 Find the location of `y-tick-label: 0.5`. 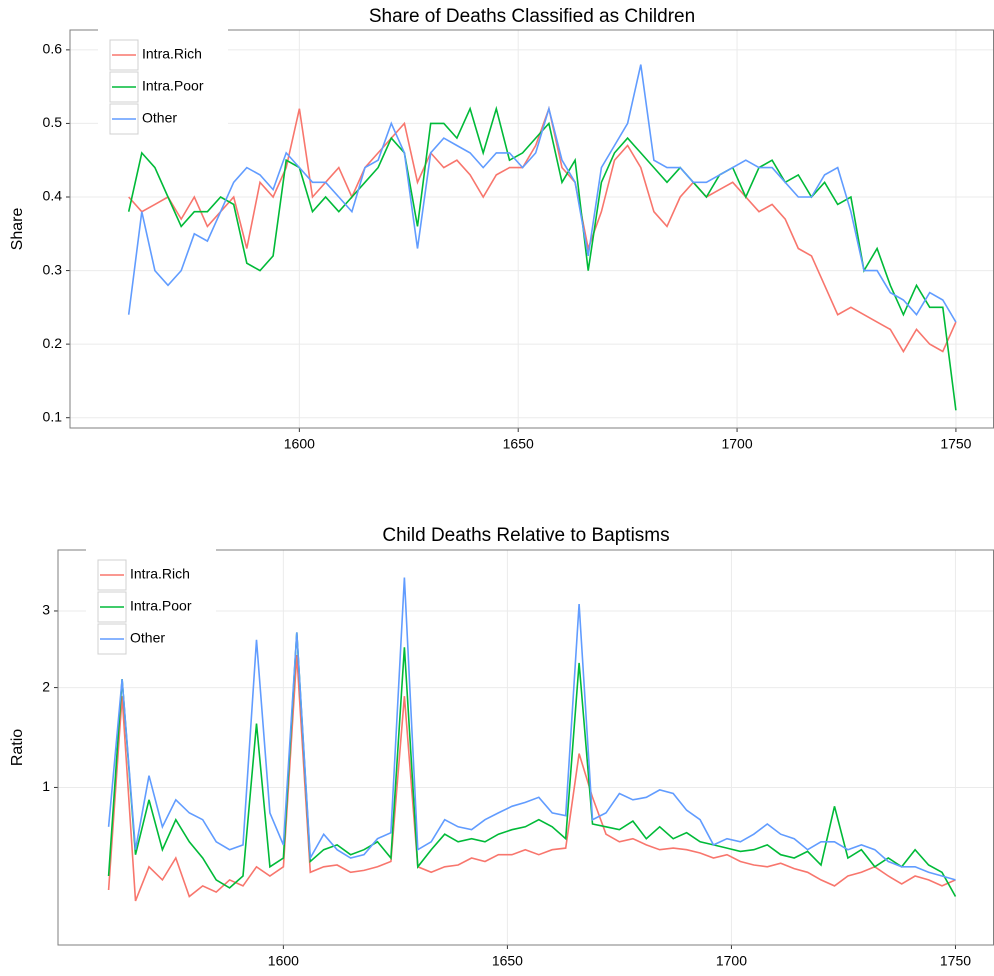

y-tick-label: 0.5 is located at coordinates (53, 122).